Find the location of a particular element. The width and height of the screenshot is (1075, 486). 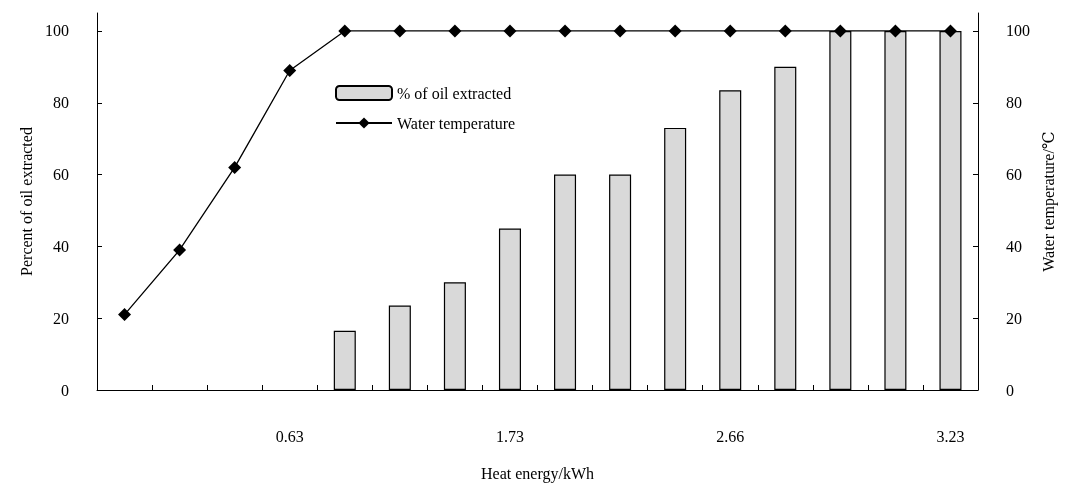

legend-label: Water temperature is located at coordinates (456, 123).